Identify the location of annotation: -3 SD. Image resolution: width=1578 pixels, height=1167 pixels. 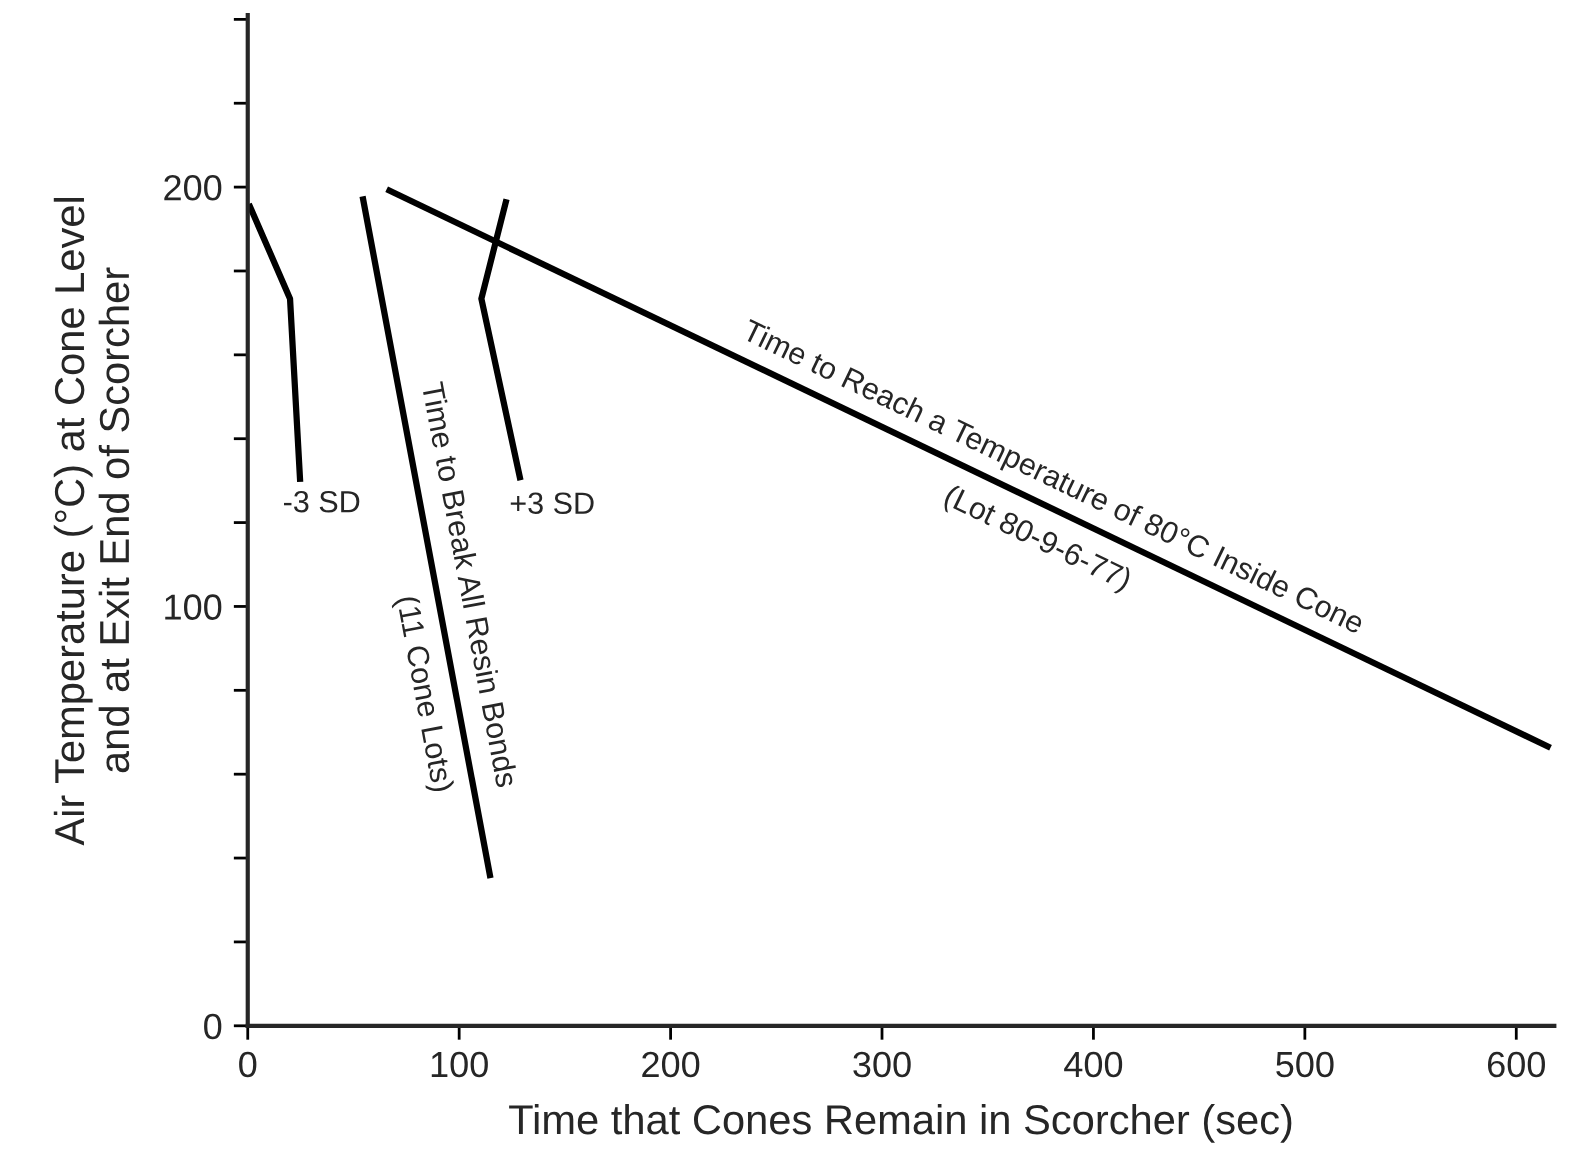
(322, 501).